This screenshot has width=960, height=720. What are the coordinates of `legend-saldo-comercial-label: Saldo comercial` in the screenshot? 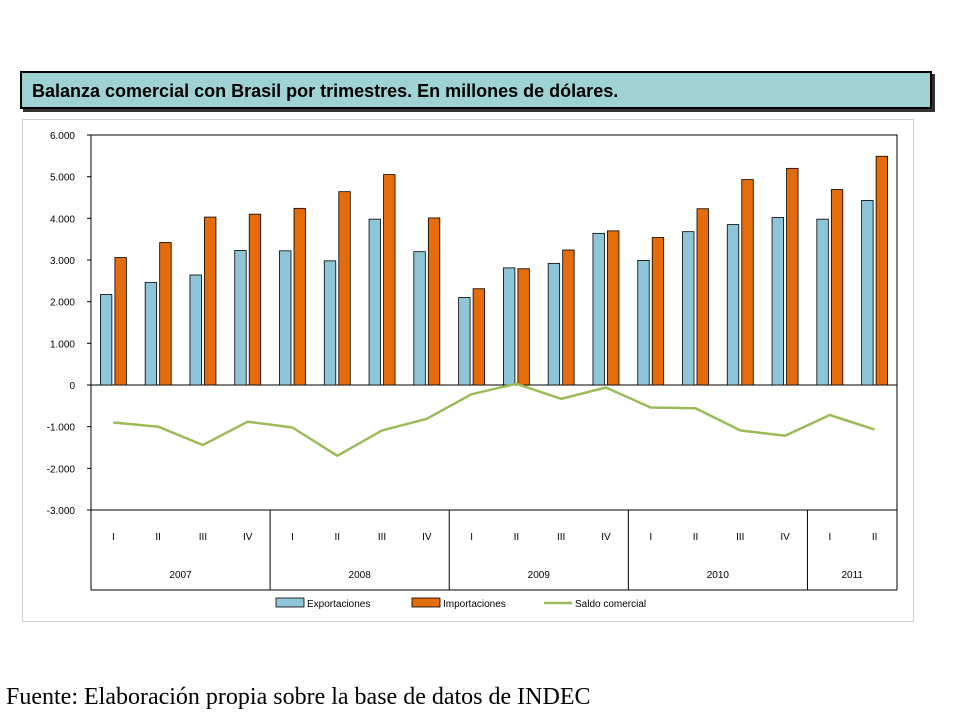 It's located at (610, 604).